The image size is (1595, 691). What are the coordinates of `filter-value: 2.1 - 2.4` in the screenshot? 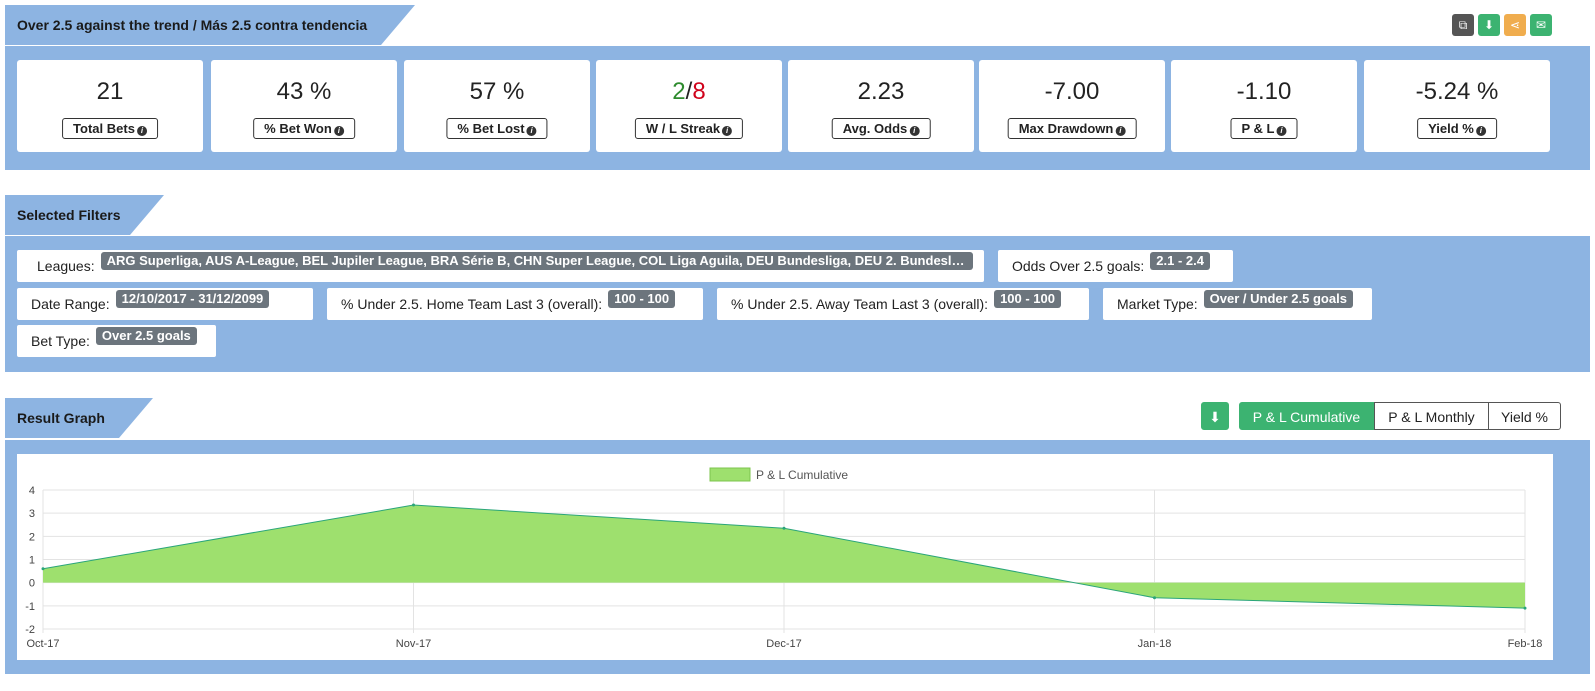 It's located at (1180, 261).